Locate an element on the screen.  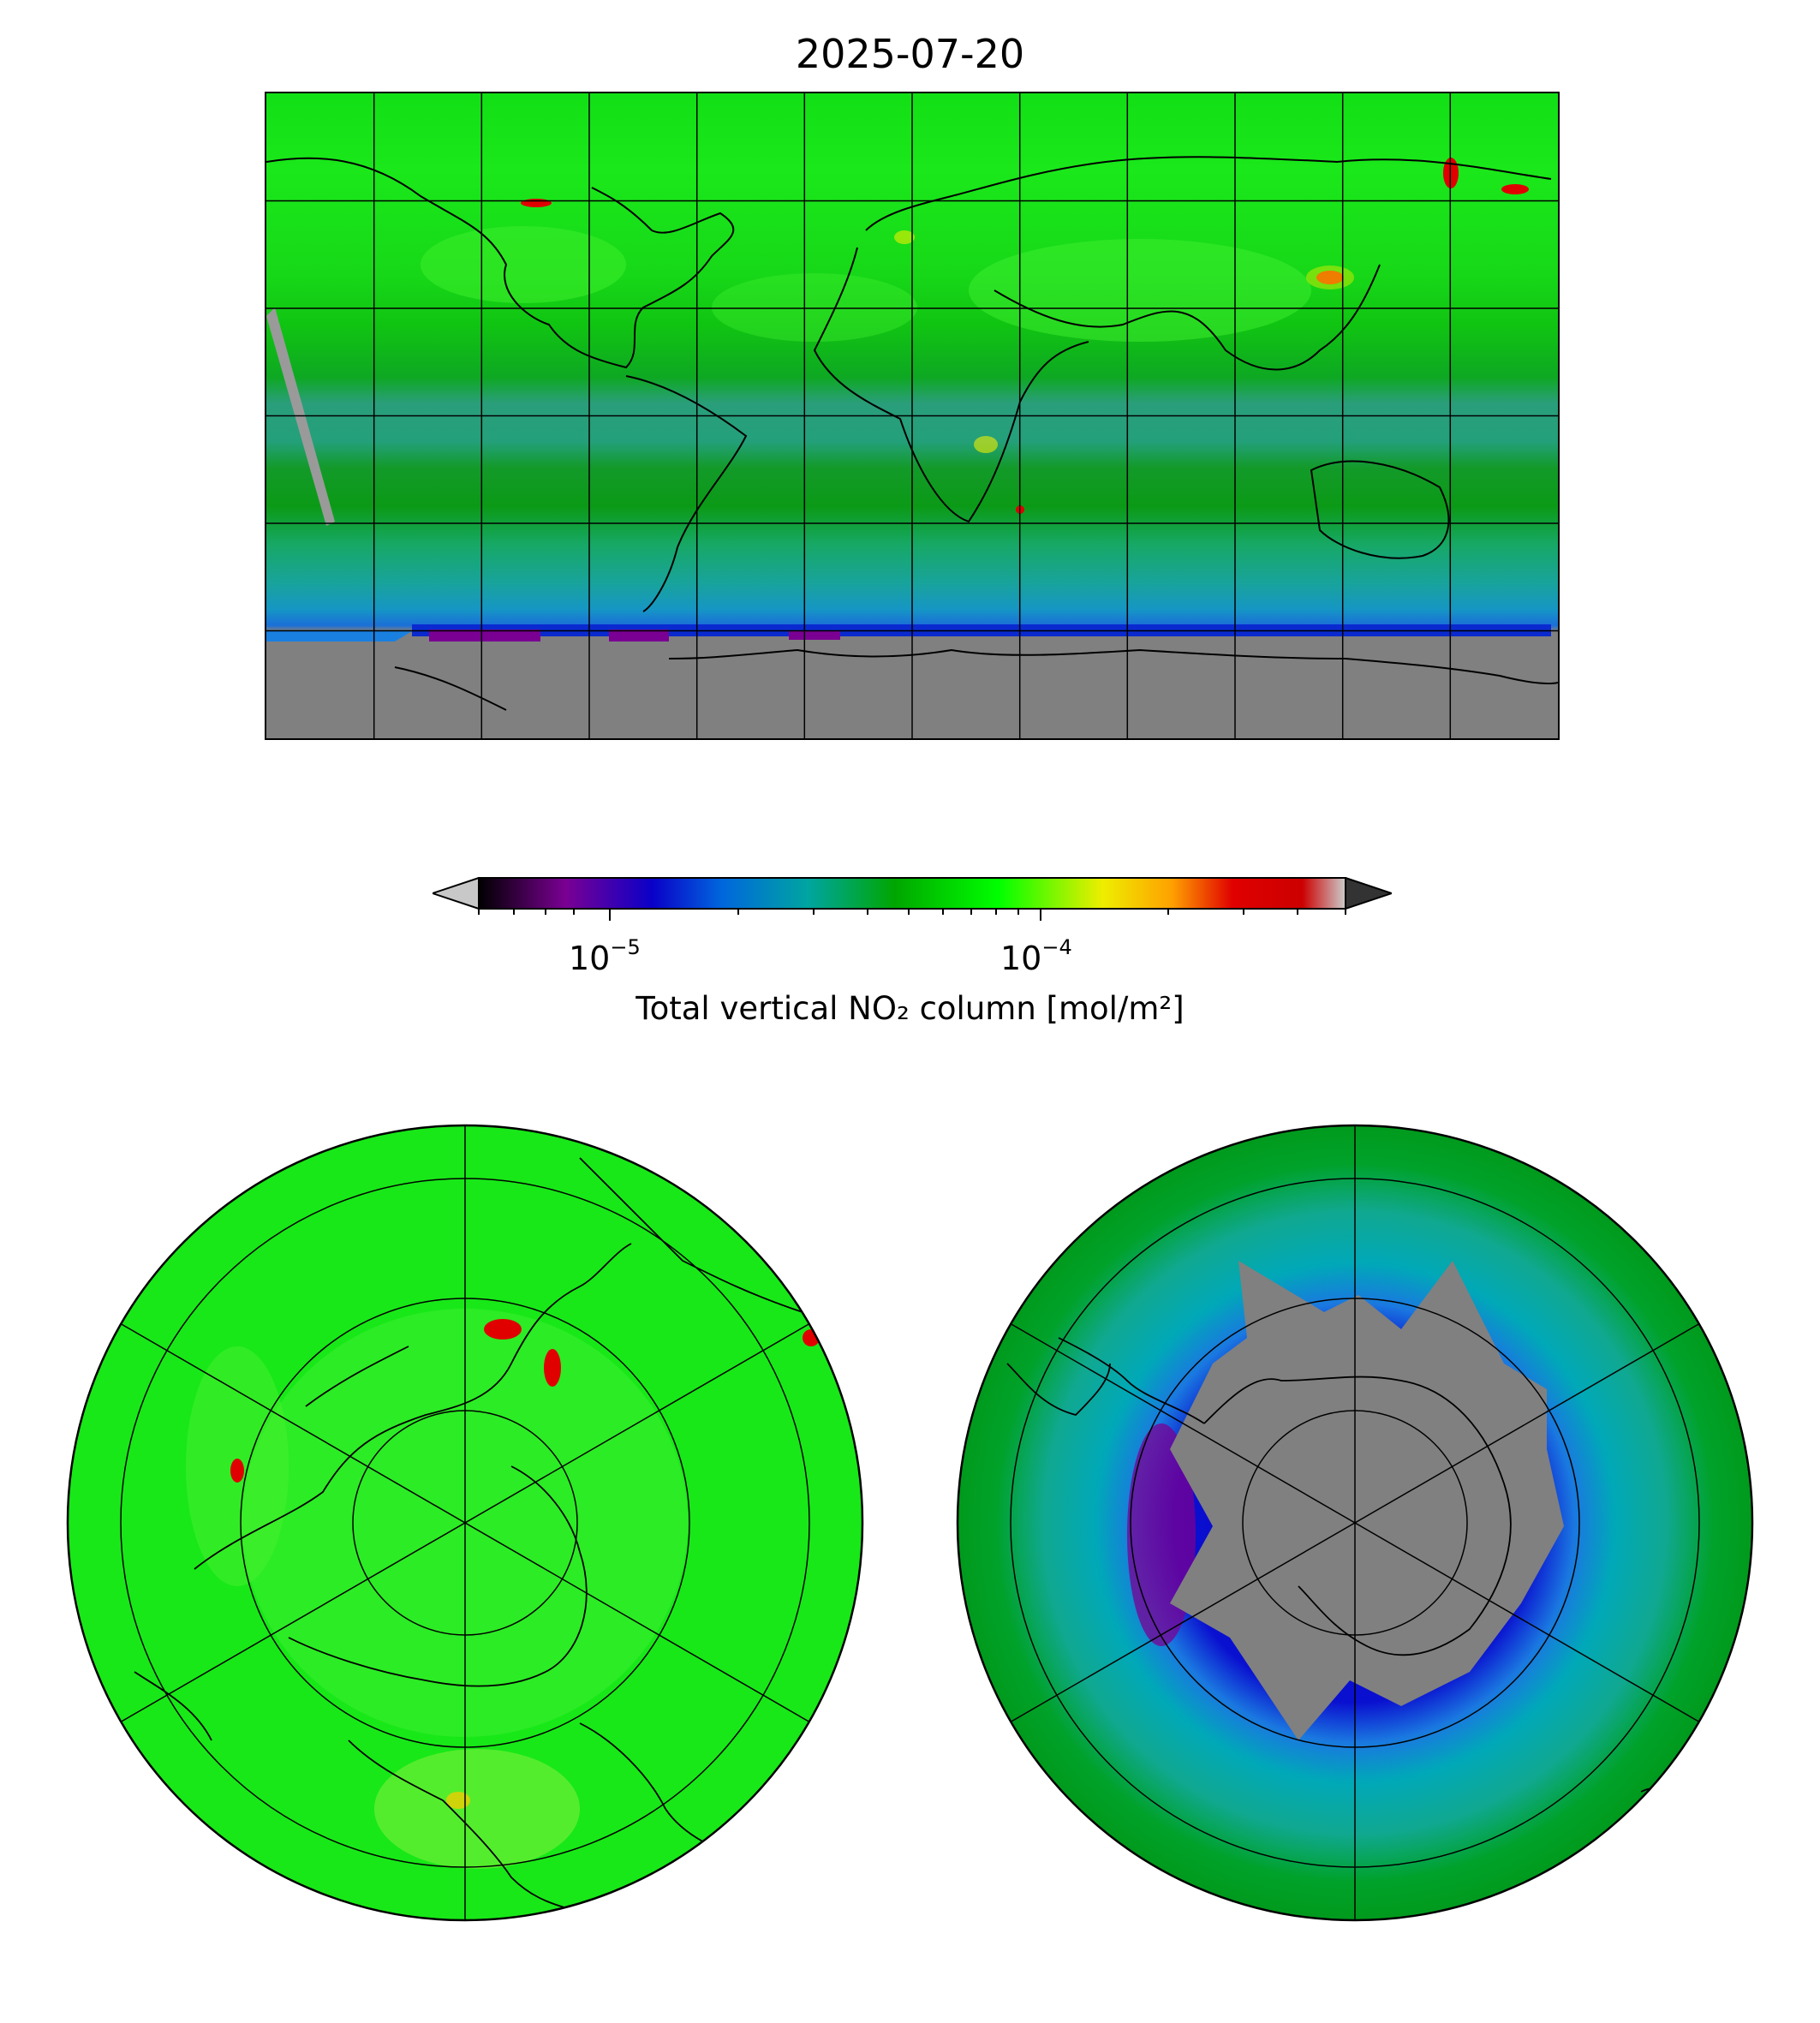
colorbar-gradient is located at coordinates (912, 893).